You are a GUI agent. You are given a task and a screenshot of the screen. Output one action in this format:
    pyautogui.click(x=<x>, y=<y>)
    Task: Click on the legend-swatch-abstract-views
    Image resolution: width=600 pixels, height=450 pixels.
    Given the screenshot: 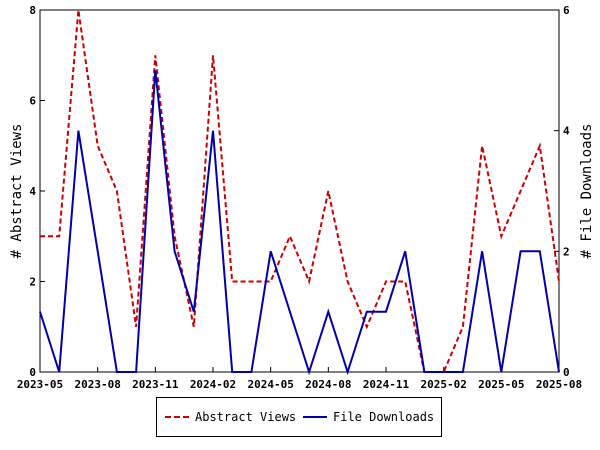 What is the action you would take?
    pyautogui.click(x=177, y=417)
    